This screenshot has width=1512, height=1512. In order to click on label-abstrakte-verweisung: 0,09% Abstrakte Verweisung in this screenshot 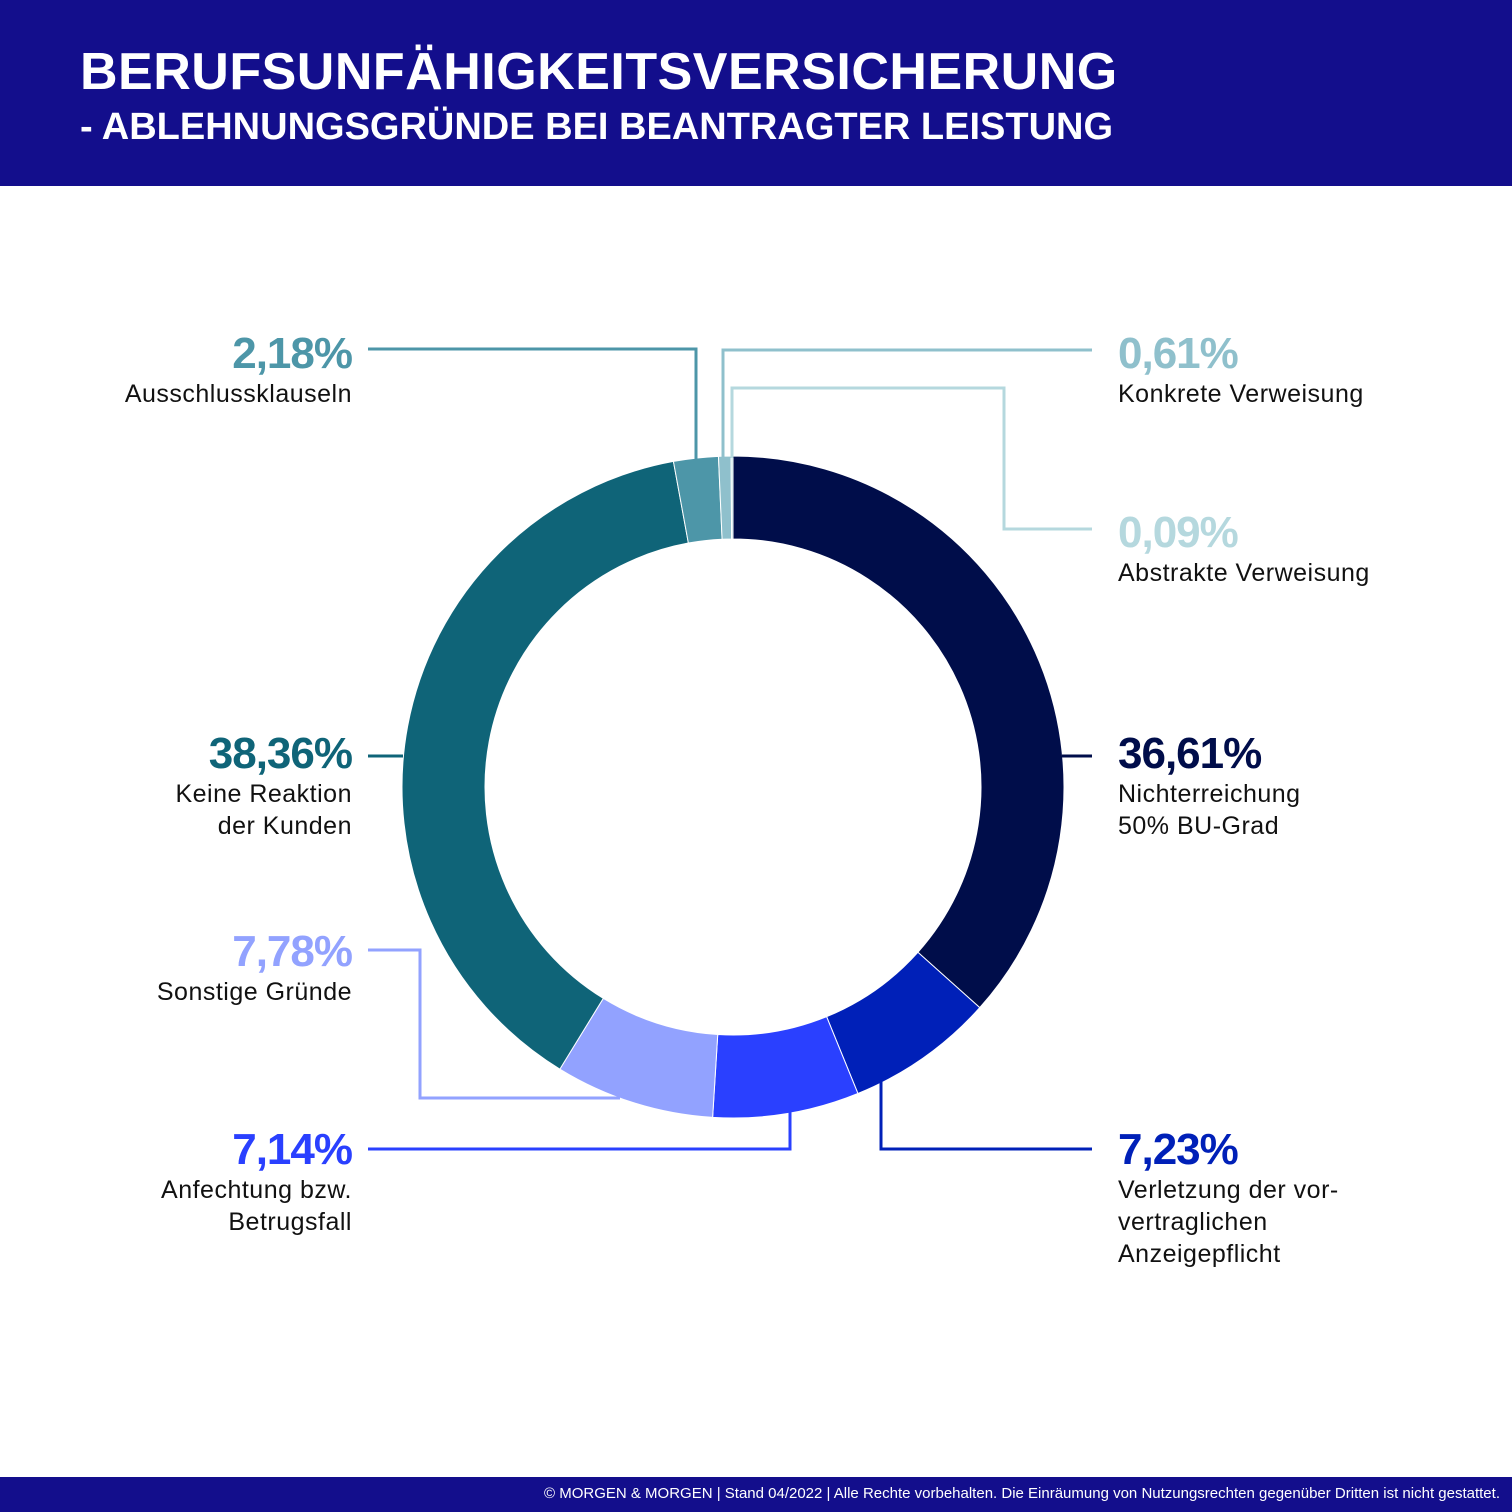, I will do `click(1283, 549)`.